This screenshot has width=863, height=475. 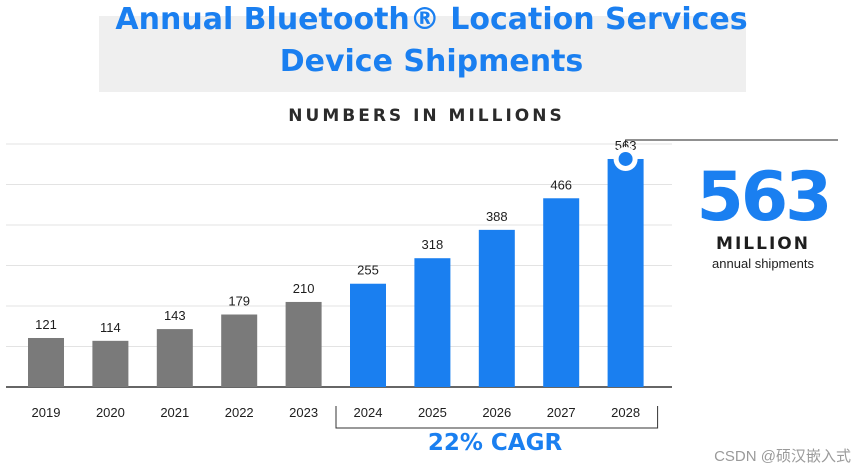 What do you see at coordinates (432, 322) in the screenshot?
I see `bar-2025` at bounding box center [432, 322].